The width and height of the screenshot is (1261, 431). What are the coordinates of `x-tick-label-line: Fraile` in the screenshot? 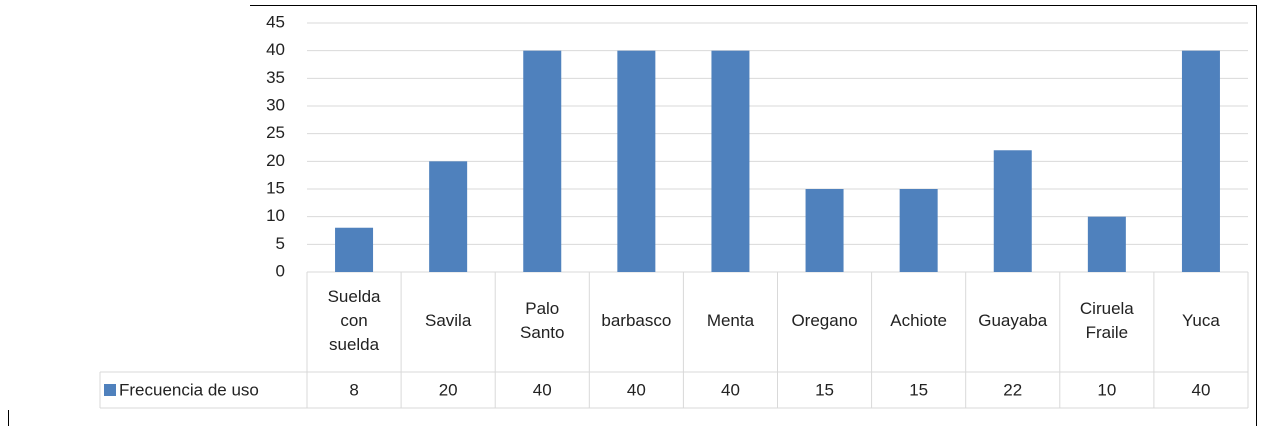 It's located at (1107, 332).